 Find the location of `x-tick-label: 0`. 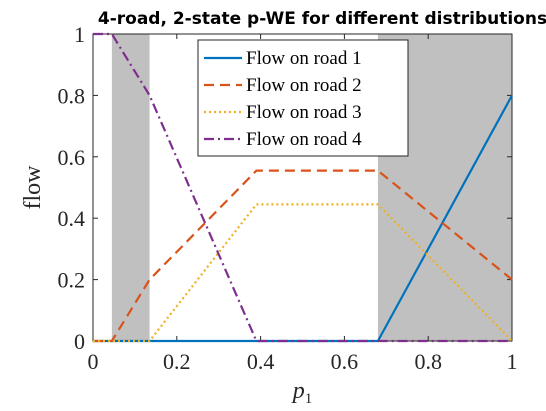

x-tick-label: 0 is located at coordinates (93, 361).